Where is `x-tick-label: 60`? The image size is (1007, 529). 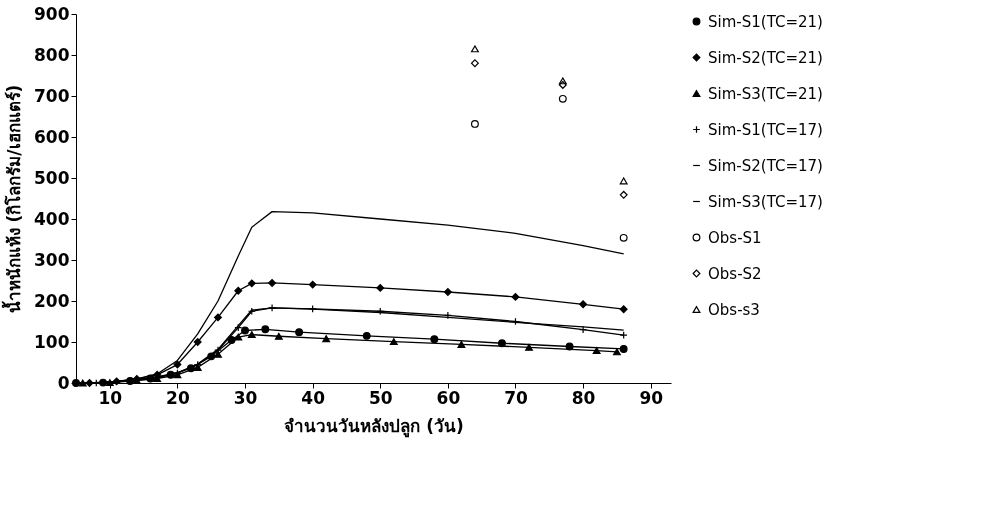
x-tick-label: 60 is located at coordinates (448, 397).